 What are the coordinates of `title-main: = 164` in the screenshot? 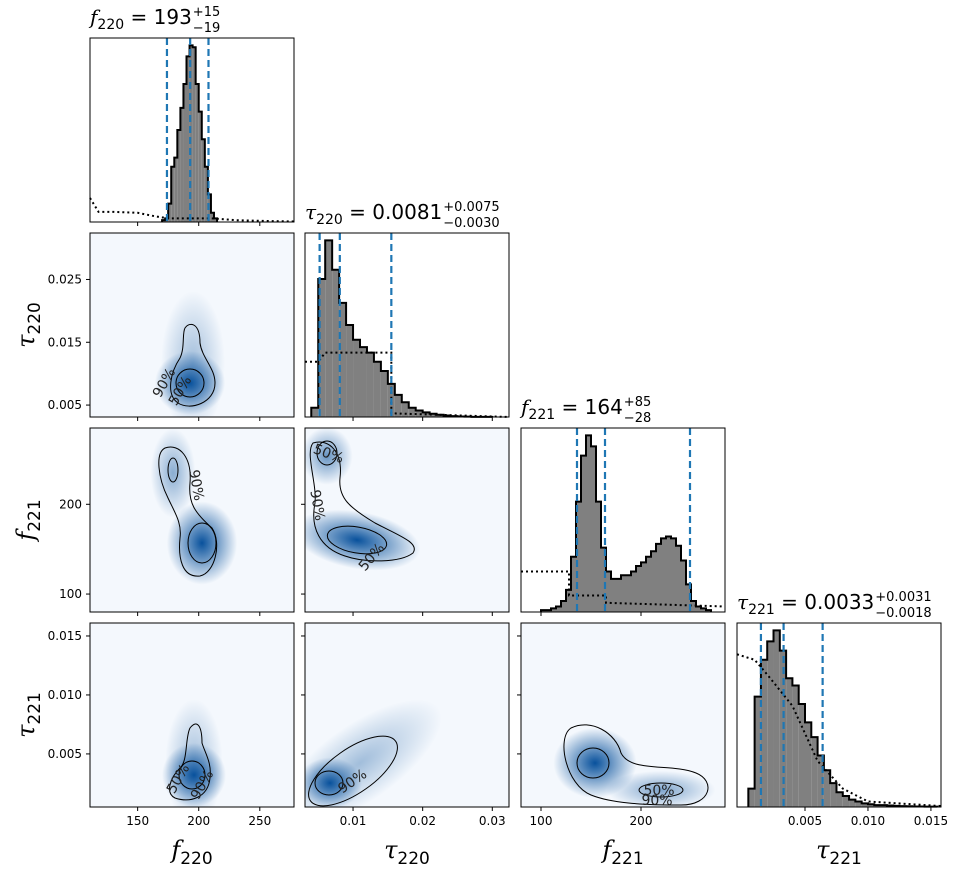 It's located at (589, 407).